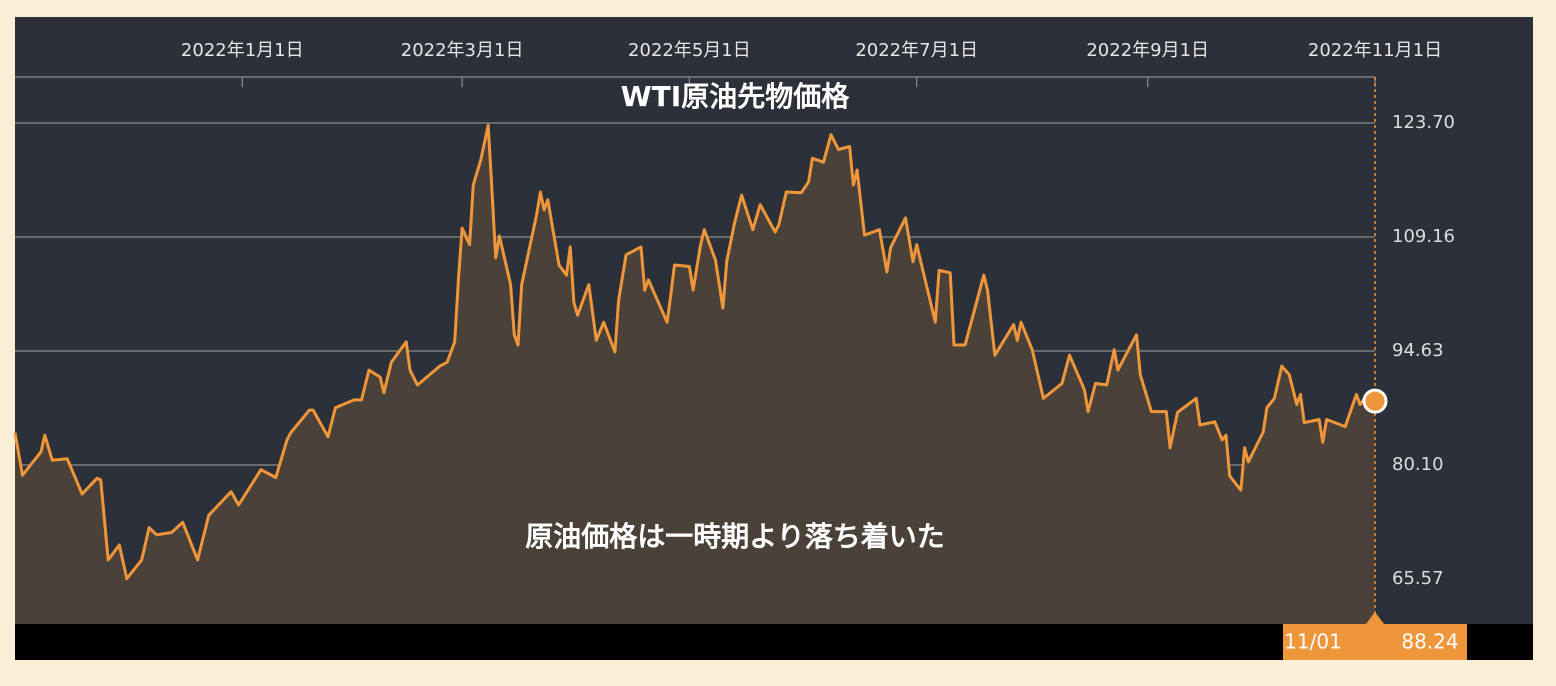 Image resolution: width=1556 pixels, height=686 pixels. What do you see at coordinates (1423, 236) in the screenshot?
I see `y-tick-label: 109.16` at bounding box center [1423, 236].